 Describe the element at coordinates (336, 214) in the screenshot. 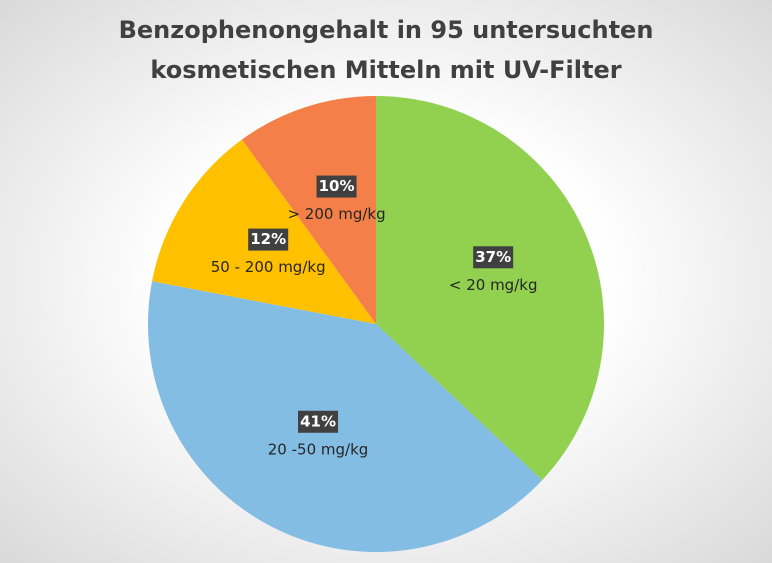

I see `category-label: > 200 mg/kg` at that location.